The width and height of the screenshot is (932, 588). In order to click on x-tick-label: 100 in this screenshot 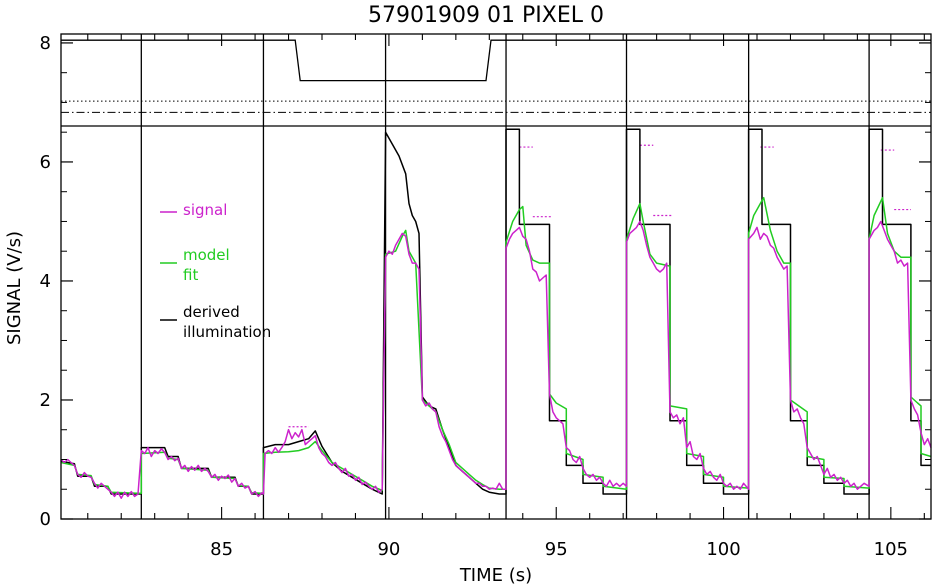, I will do `click(723, 549)`.